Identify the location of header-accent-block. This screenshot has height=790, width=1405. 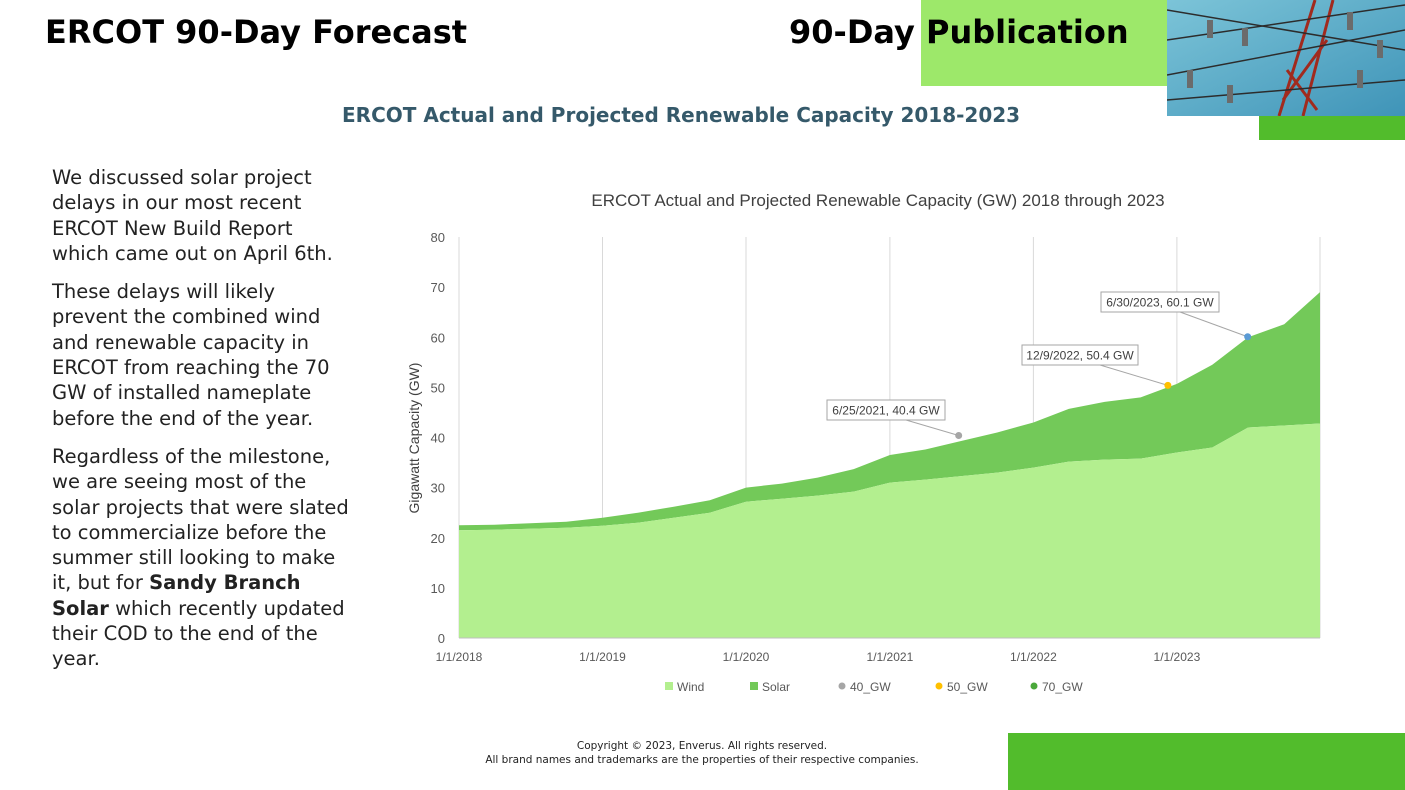
(1044, 43).